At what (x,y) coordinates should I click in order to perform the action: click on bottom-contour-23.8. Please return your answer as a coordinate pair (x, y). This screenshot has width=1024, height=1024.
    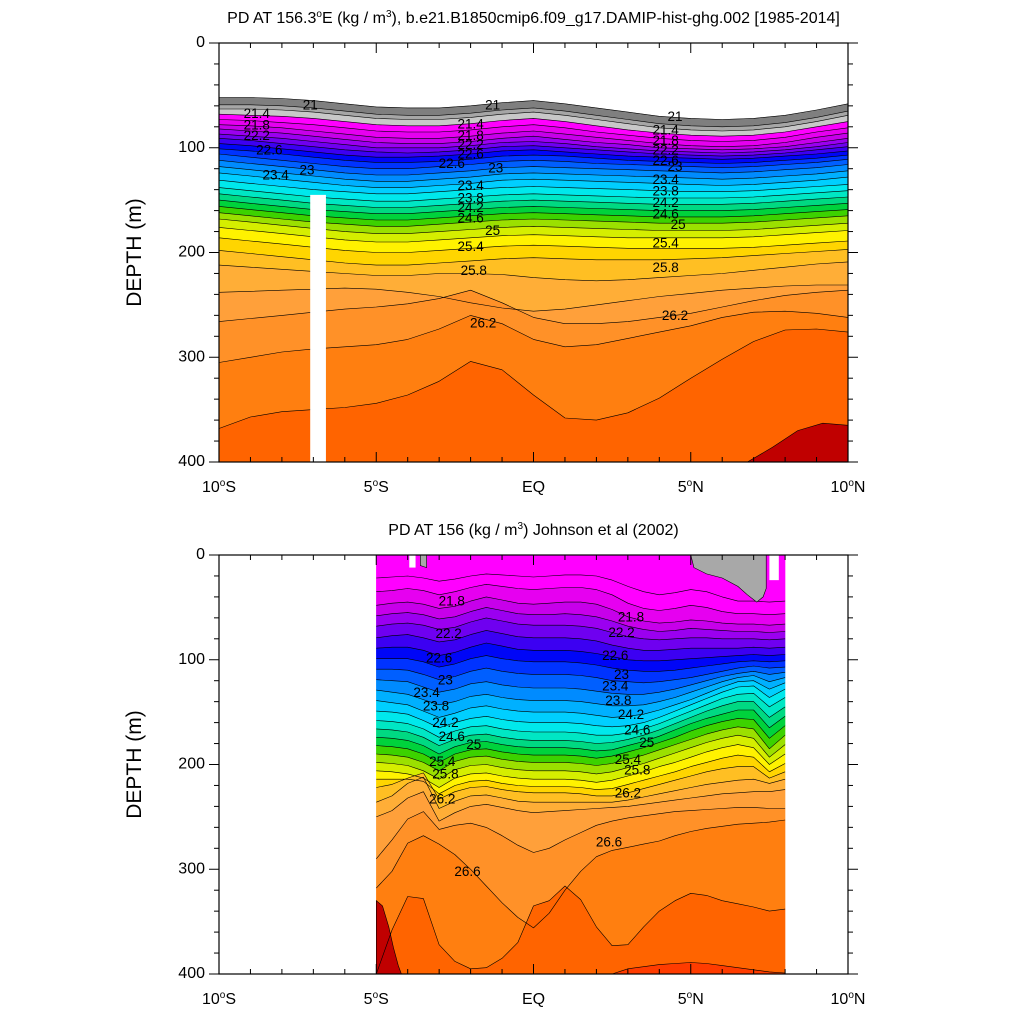
    Looking at the image, I should click on (581, 699).